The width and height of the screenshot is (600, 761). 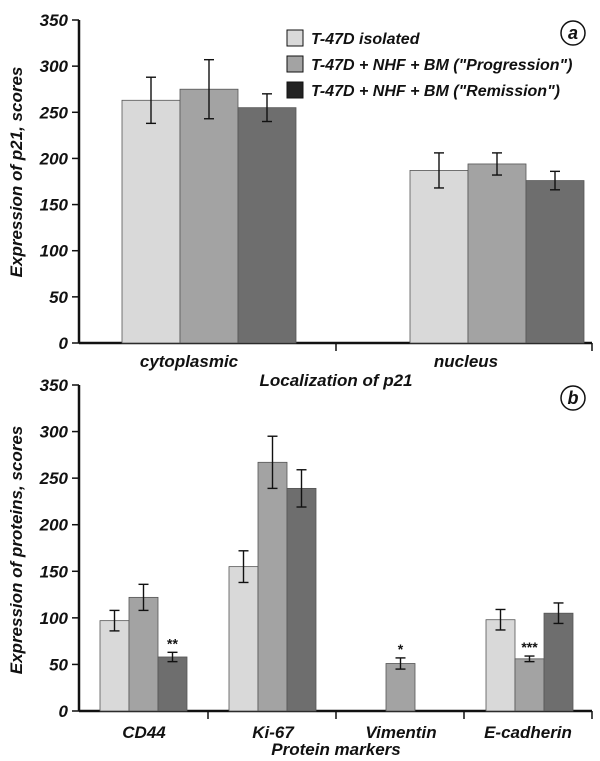 What do you see at coordinates (54, 20) in the screenshot?
I see `panel-a-y-tick-label: 350` at bounding box center [54, 20].